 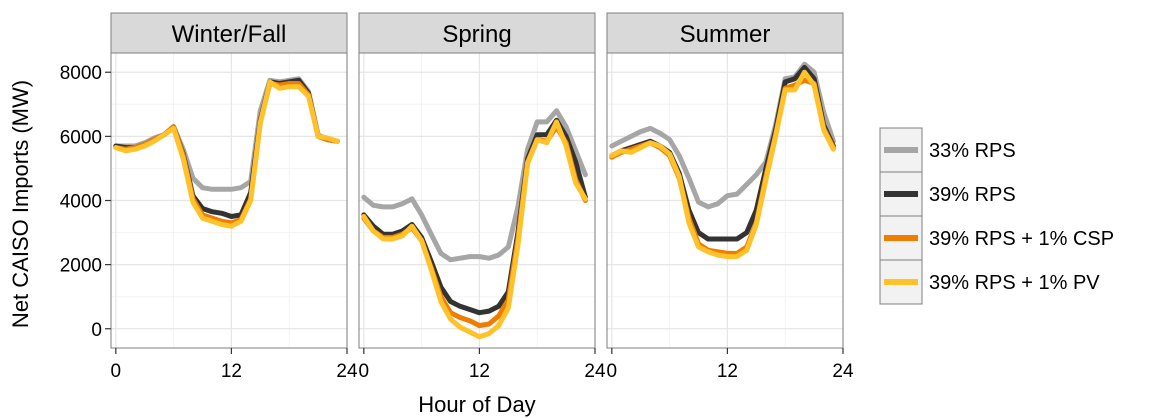 I want to click on y-tick-label: 4000, so click(x=81, y=202).